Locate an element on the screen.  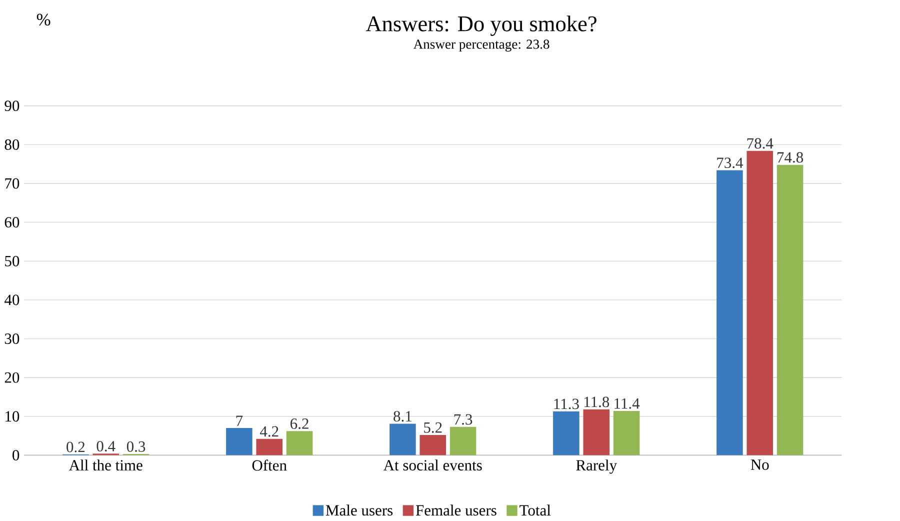
y-tick-label: 60 is located at coordinates (12, 222).